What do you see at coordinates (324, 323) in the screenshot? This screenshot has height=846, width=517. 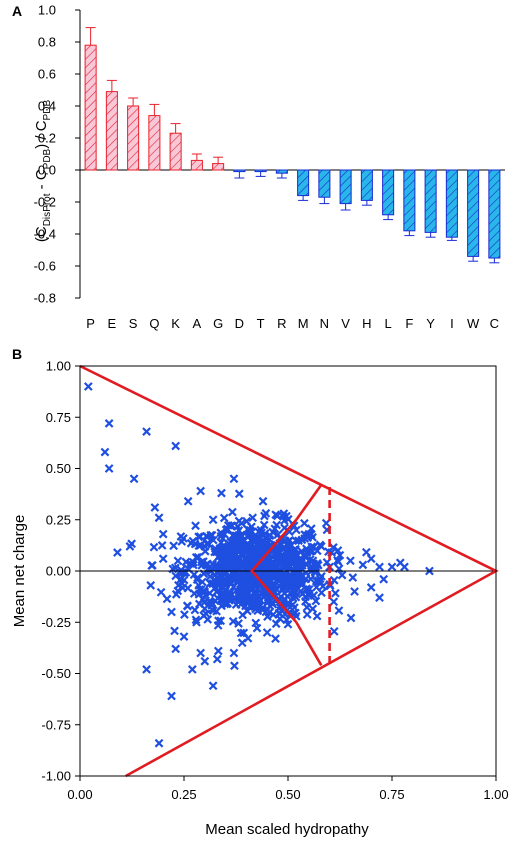 I see `x-tick-label-N: N` at bounding box center [324, 323].